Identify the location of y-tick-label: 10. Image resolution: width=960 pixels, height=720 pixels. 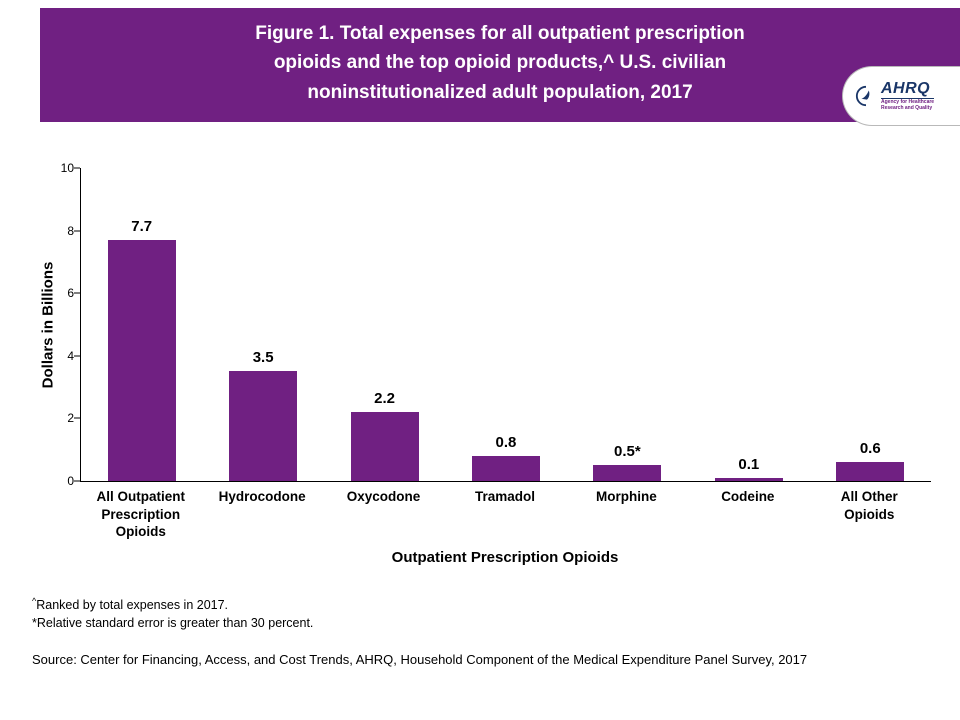
(67, 168).